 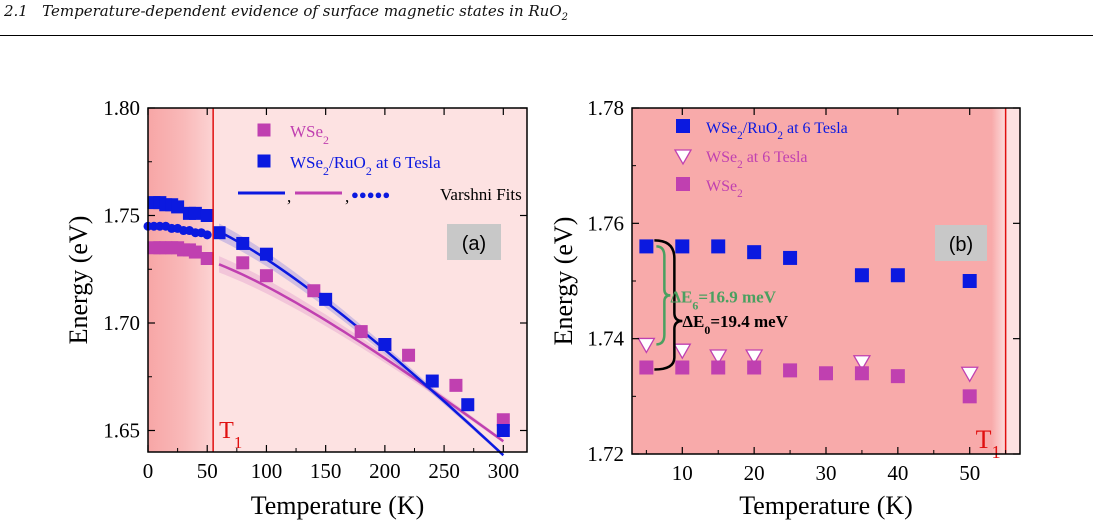 What do you see at coordinates (605, 454) in the screenshot?
I see `y-tick-label: 1.72` at bounding box center [605, 454].